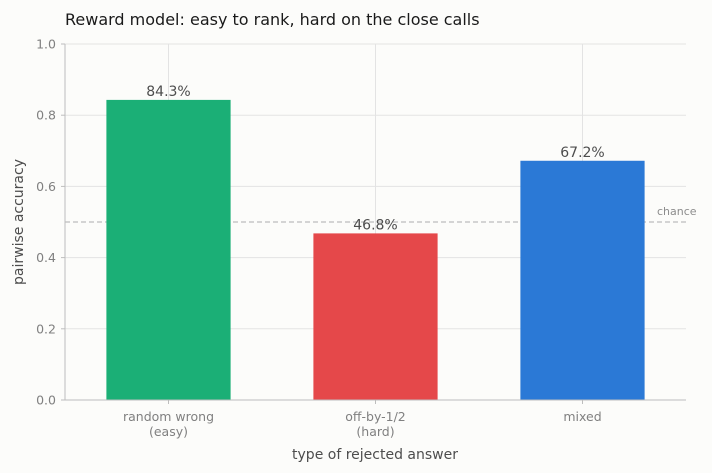 This screenshot has width=712, height=473. I want to click on reference-line-group: chance, so click(381, 214).